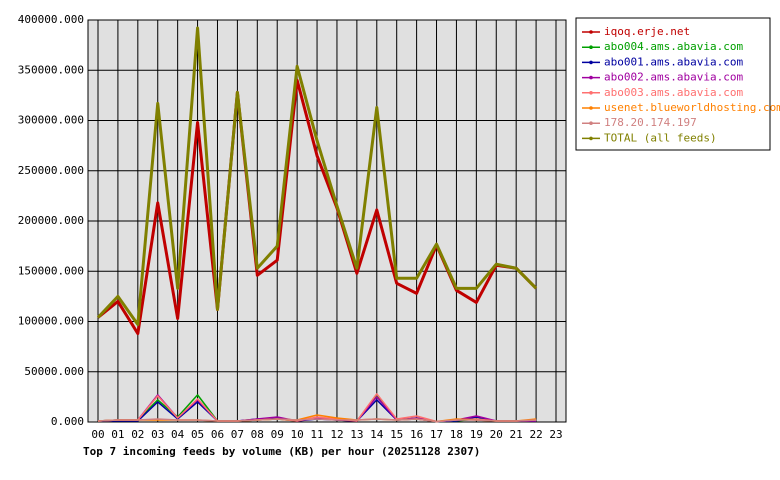  Describe the element at coordinates (476, 434) in the screenshot. I see `x-tick-label: 19` at that location.